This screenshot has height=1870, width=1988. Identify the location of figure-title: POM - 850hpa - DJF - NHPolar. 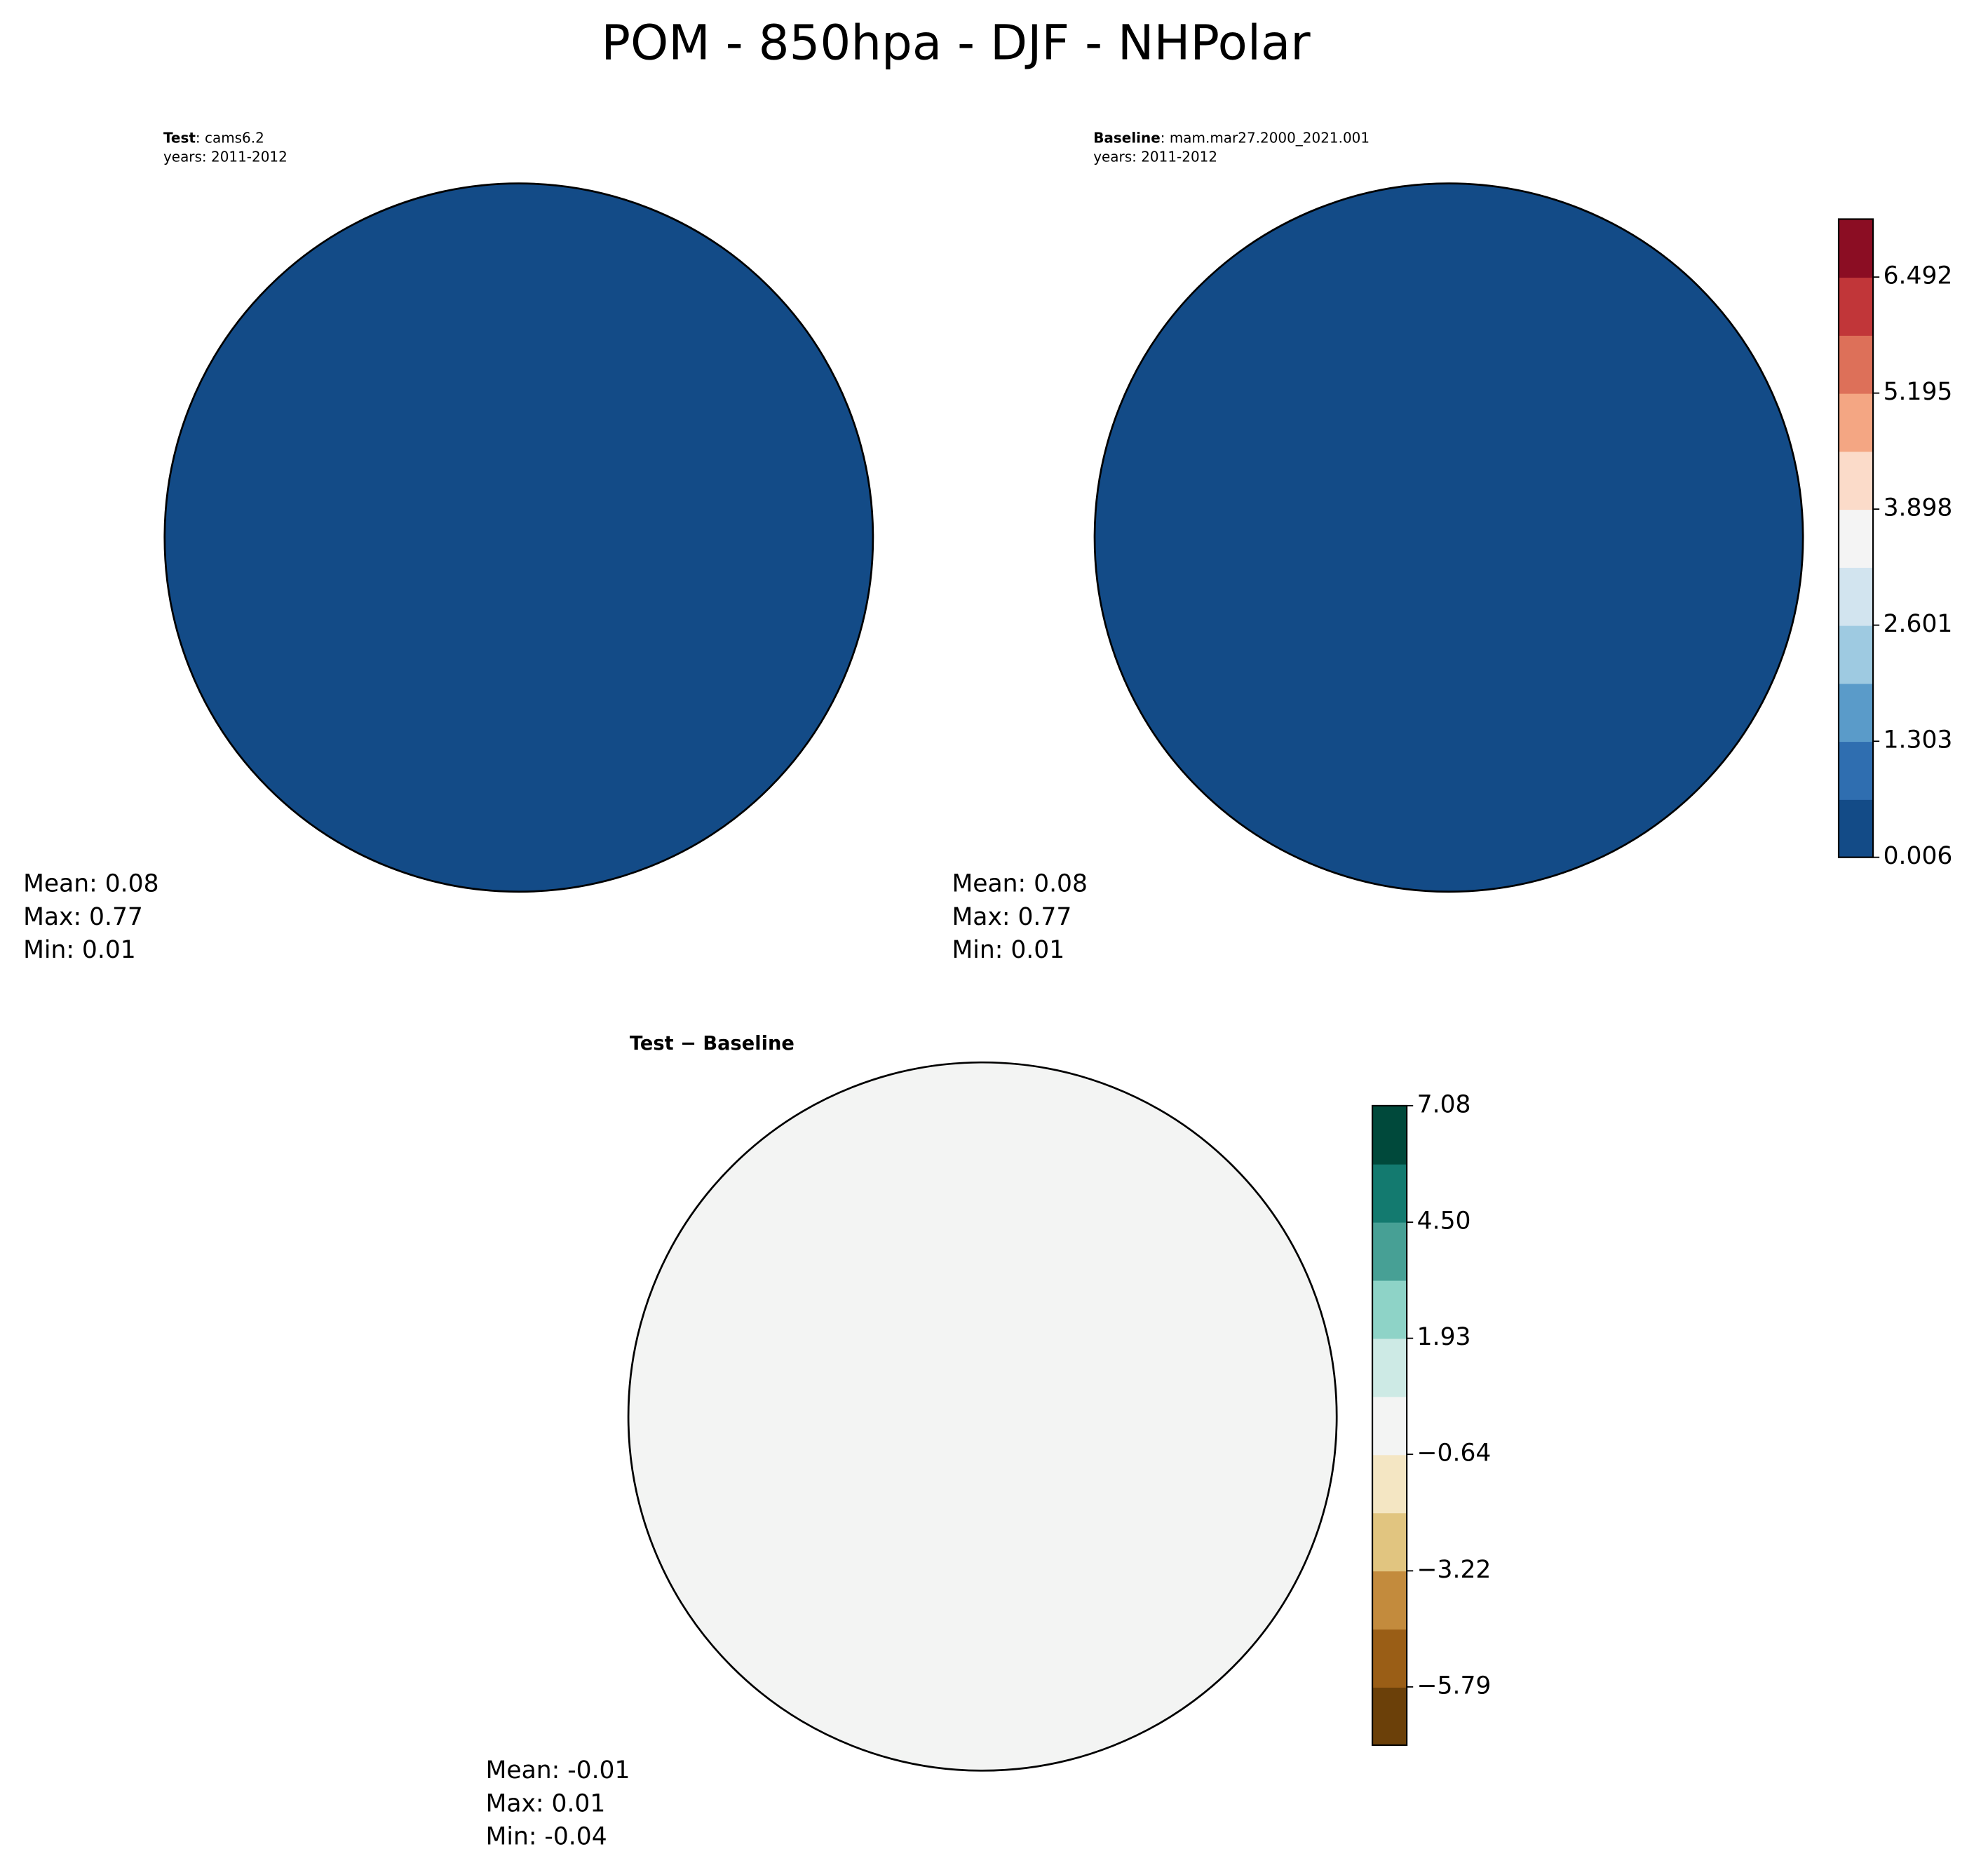
(956, 43).